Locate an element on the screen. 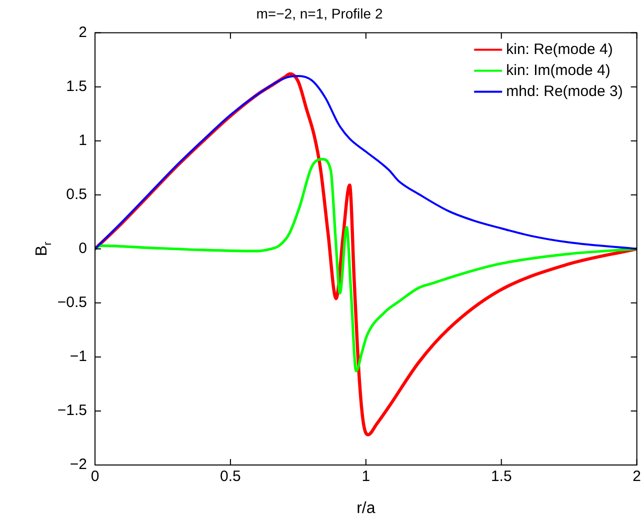  y-tick-label: 1 is located at coordinates (82, 140).